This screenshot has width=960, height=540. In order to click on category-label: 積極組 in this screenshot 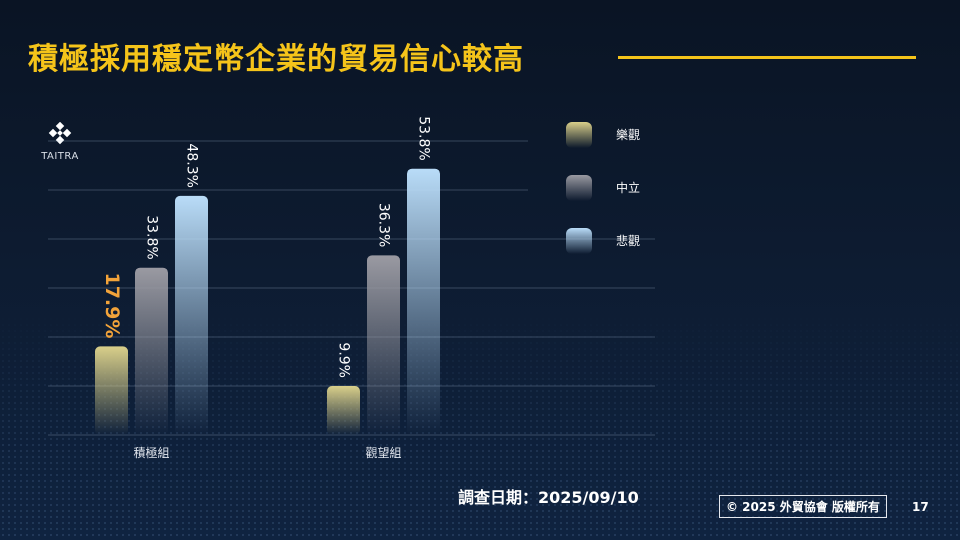, I will do `click(151, 452)`.